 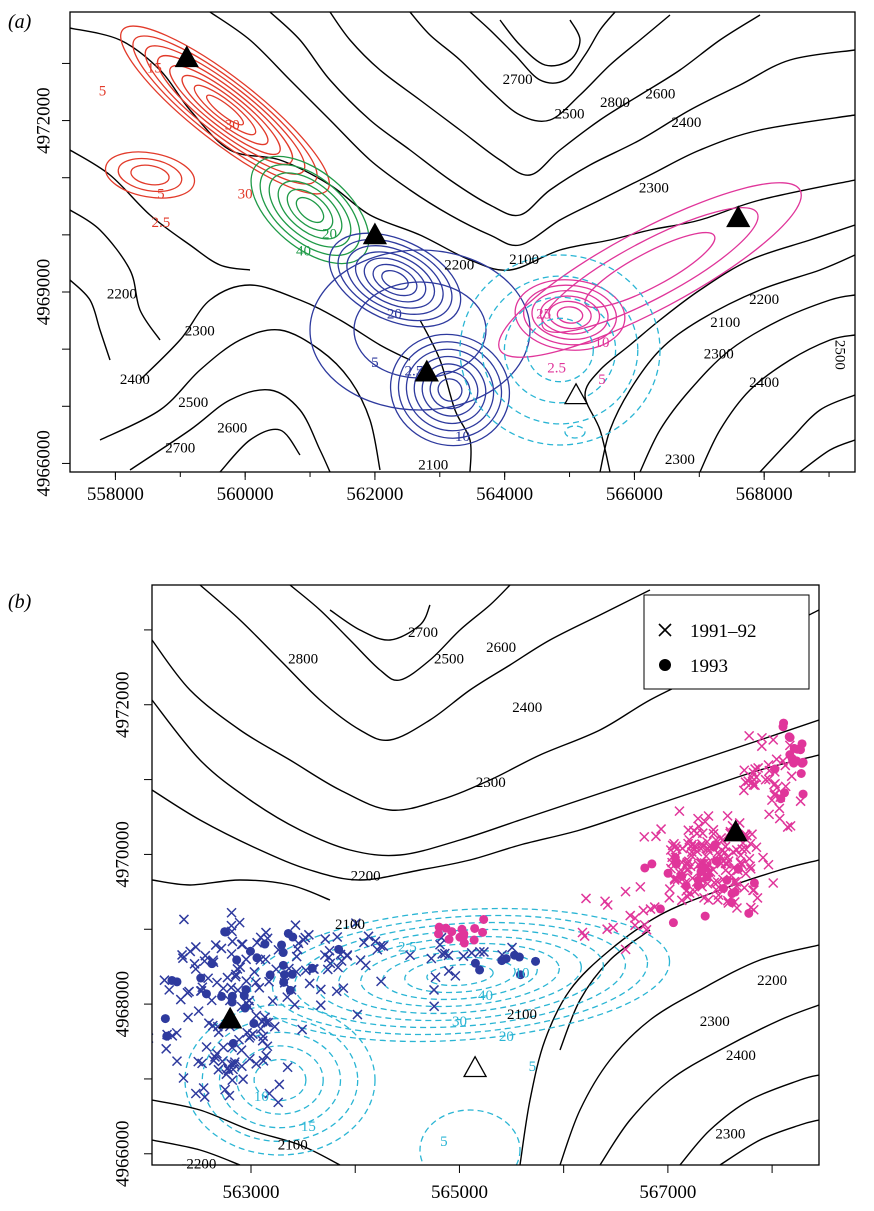 What do you see at coordinates (462, 437) in the screenshot?
I see `blue-density-label: 10` at bounding box center [462, 437].